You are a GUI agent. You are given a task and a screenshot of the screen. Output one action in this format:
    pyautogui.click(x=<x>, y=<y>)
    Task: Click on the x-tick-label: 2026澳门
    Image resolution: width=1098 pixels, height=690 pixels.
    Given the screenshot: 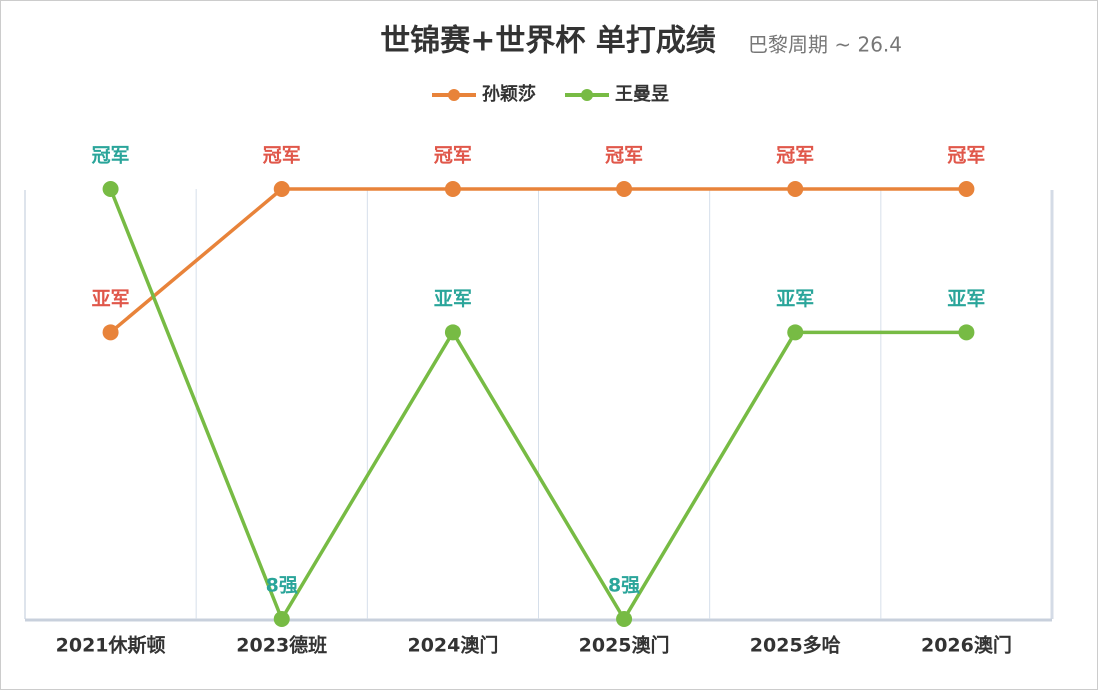 What is the action you would take?
    pyautogui.click(x=966, y=645)
    